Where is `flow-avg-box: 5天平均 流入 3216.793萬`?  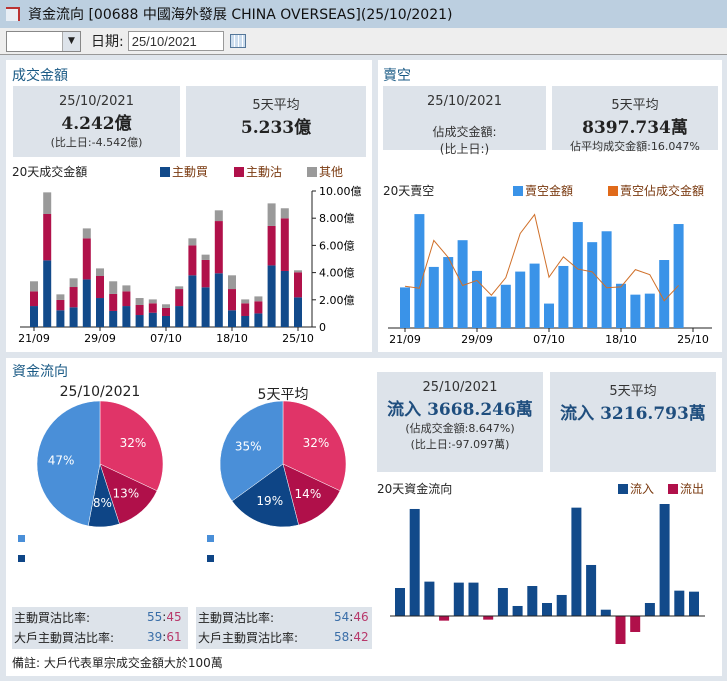 flow-avg-box: 5天平均 流入 3216.793萬 is located at coordinates (633, 422).